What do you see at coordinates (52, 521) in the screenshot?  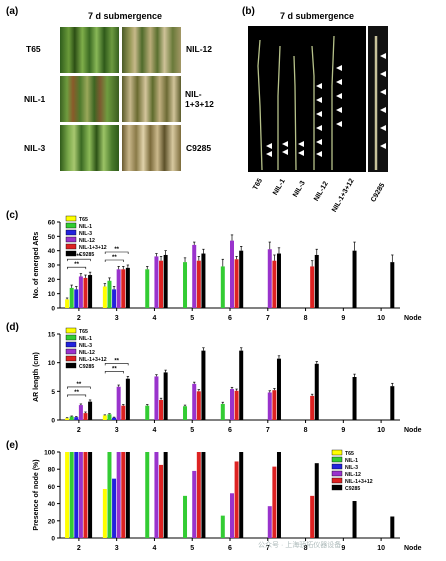 I see `y-tick-label: 20` at bounding box center [52, 521].